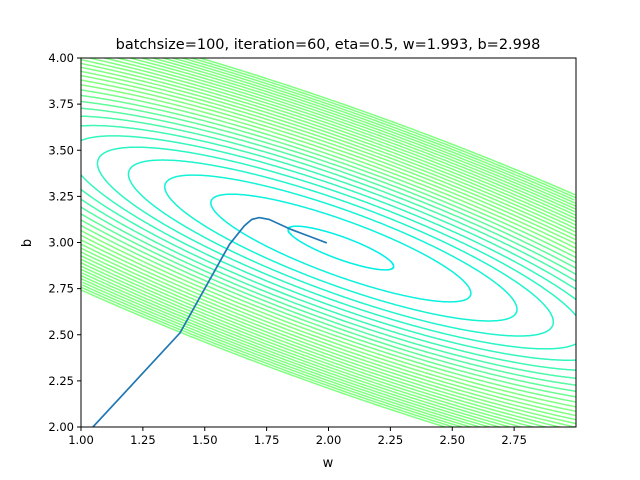  I want to click on y-tick-label: 2.00, so click(61, 427).